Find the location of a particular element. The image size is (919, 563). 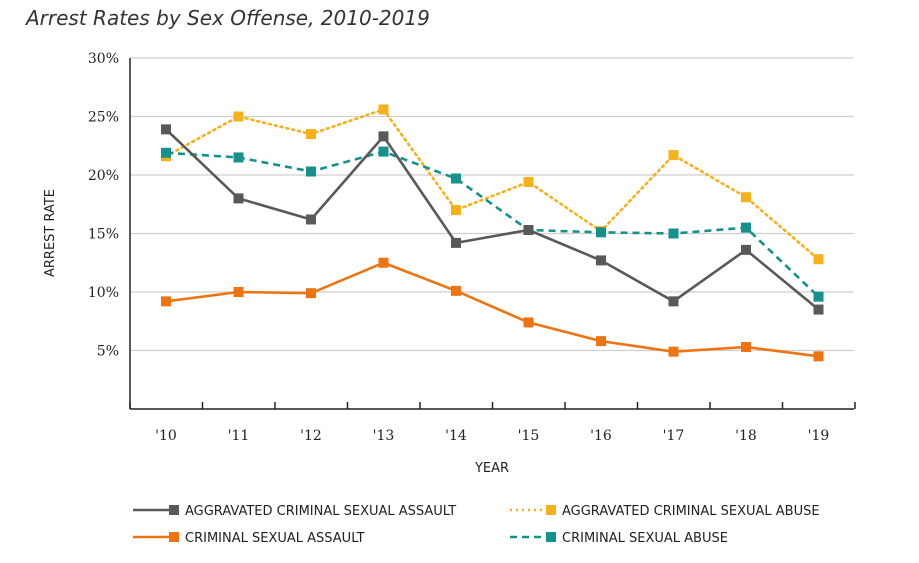

x-tick-label: '10 is located at coordinates (166, 436).